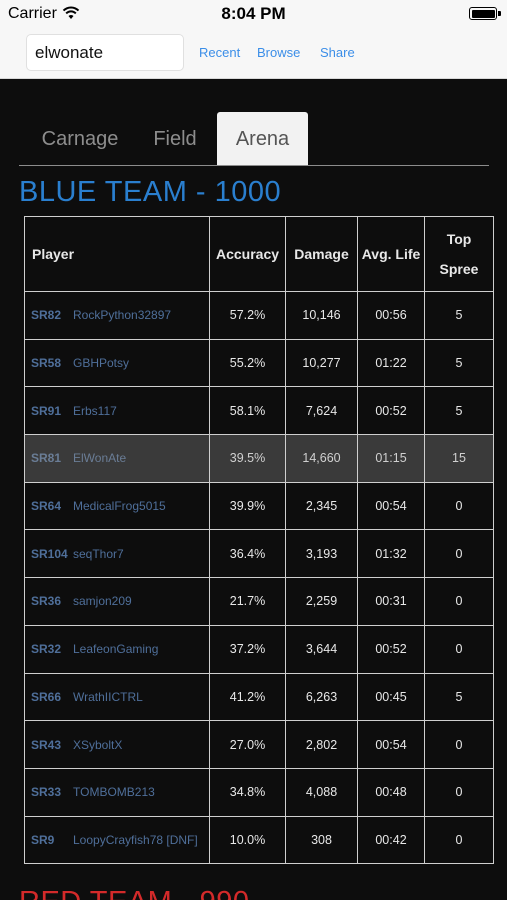 This screenshot has width=507, height=900. I want to click on player-row: SR104 seqThor7 36.4% 3,193 01:32 0, so click(259, 554).